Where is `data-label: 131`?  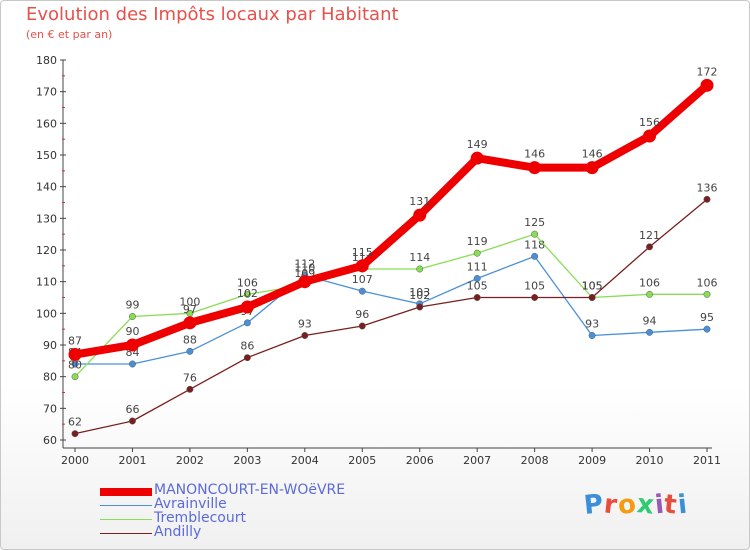 data-label: 131 is located at coordinates (419, 201).